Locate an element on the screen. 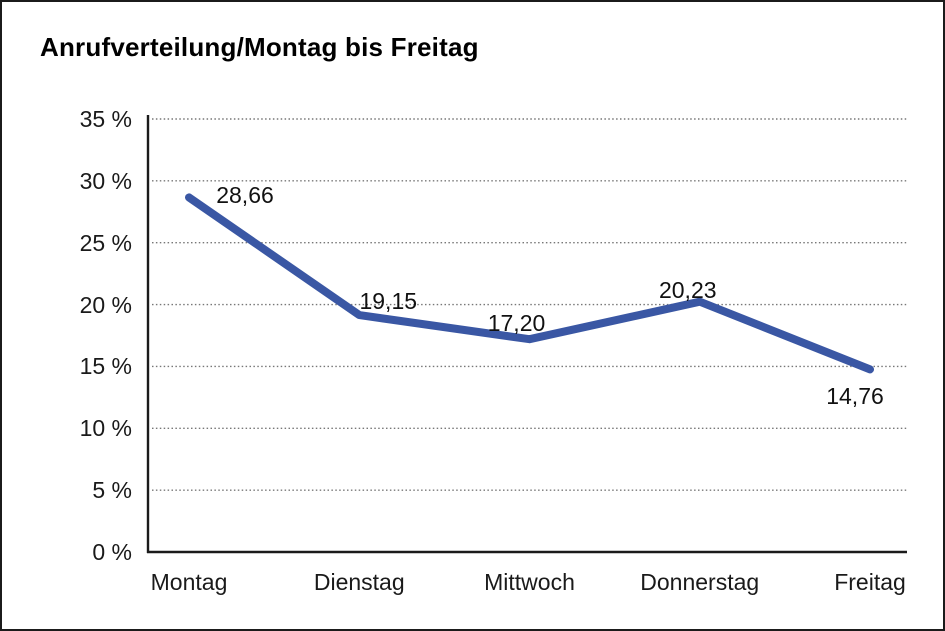 The image size is (945, 631). x-tick-label-montag: Montag is located at coordinates (189, 582).